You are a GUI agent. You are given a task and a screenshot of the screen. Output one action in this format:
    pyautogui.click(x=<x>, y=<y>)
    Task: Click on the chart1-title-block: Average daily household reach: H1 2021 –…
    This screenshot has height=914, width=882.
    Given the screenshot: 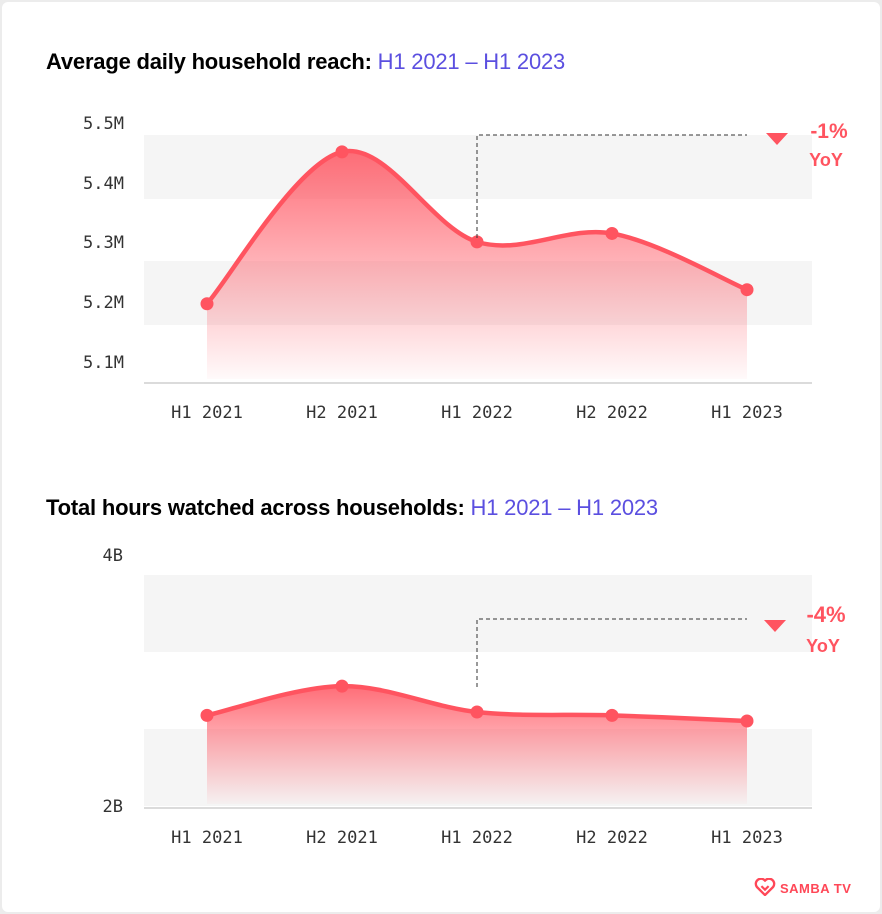 What is the action you would take?
    pyautogui.click(x=305, y=62)
    